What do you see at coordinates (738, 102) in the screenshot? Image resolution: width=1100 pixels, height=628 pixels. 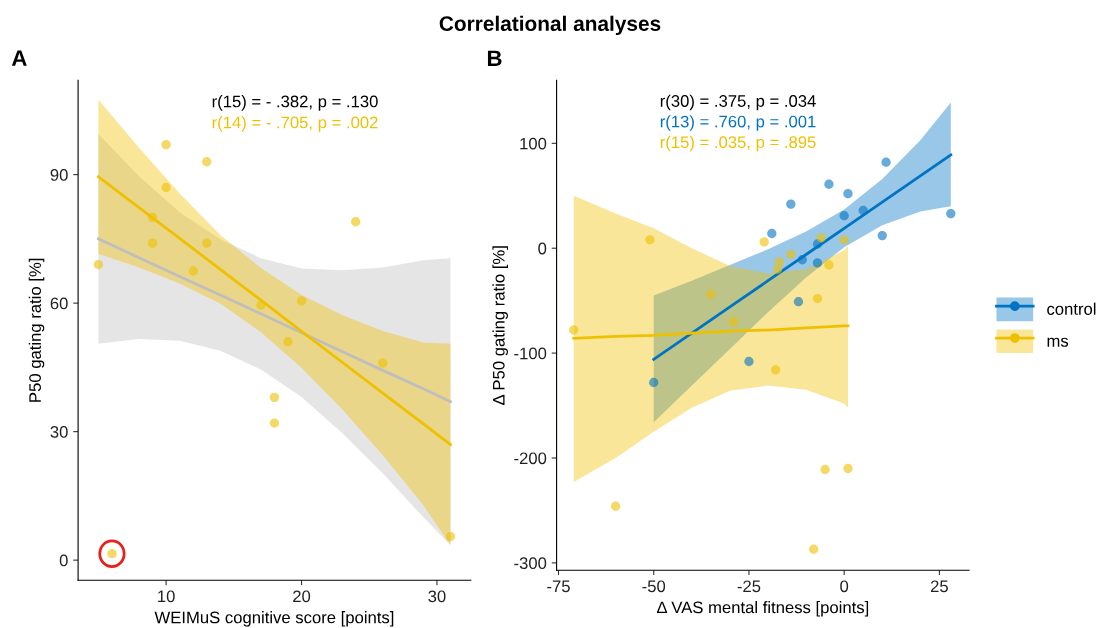 I see `annotation: r(30) = .375, p = .034` at bounding box center [738, 102].